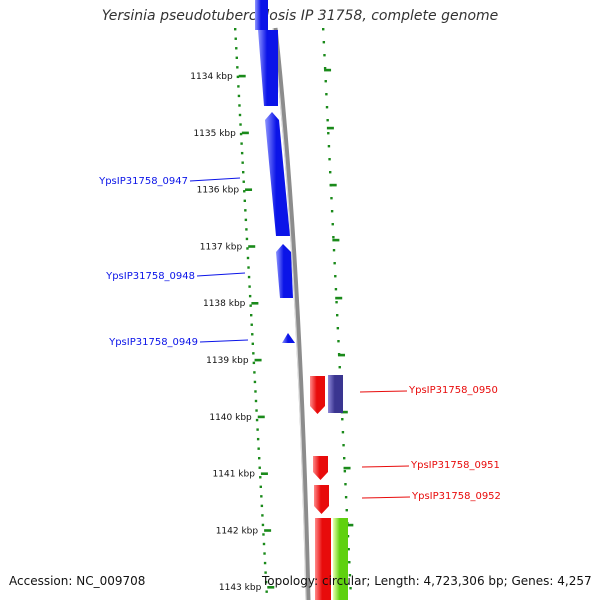 The height and width of the screenshot is (600, 600). What do you see at coordinates (456, 496) in the screenshot?
I see `gene-label: YpsIP31758_0952` at bounding box center [456, 496].